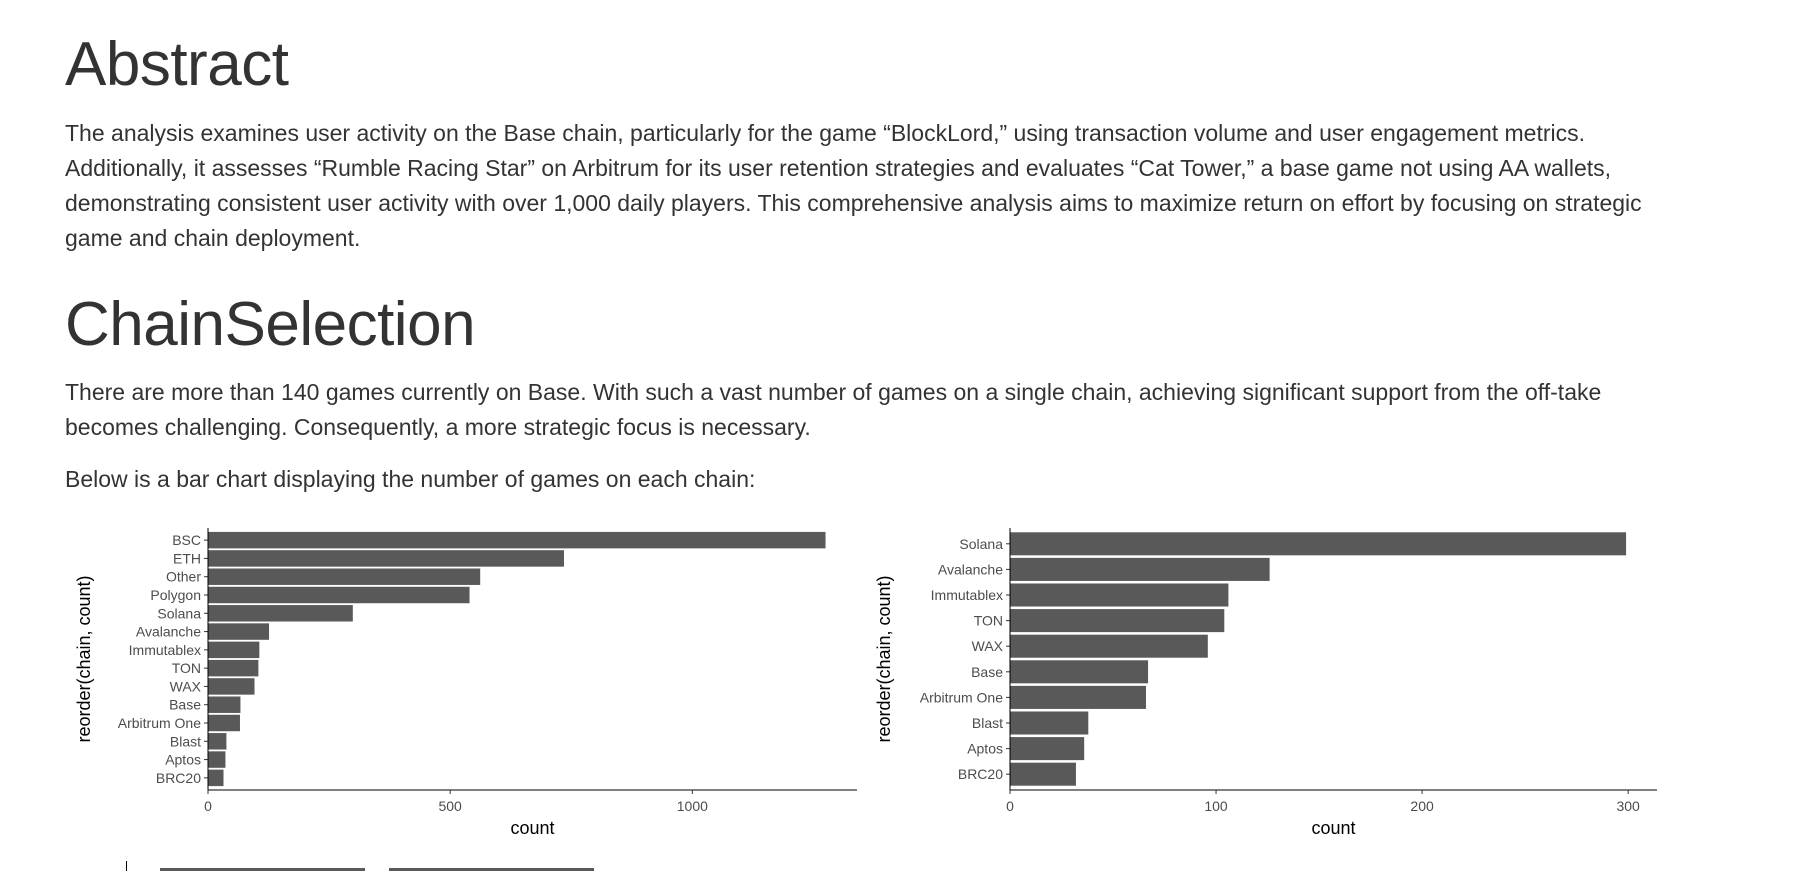 The image size is (1798, 871). Describe the element at coordinates (1422, 806) in the screenshot. I see `x-tick-label: 200` at that location.